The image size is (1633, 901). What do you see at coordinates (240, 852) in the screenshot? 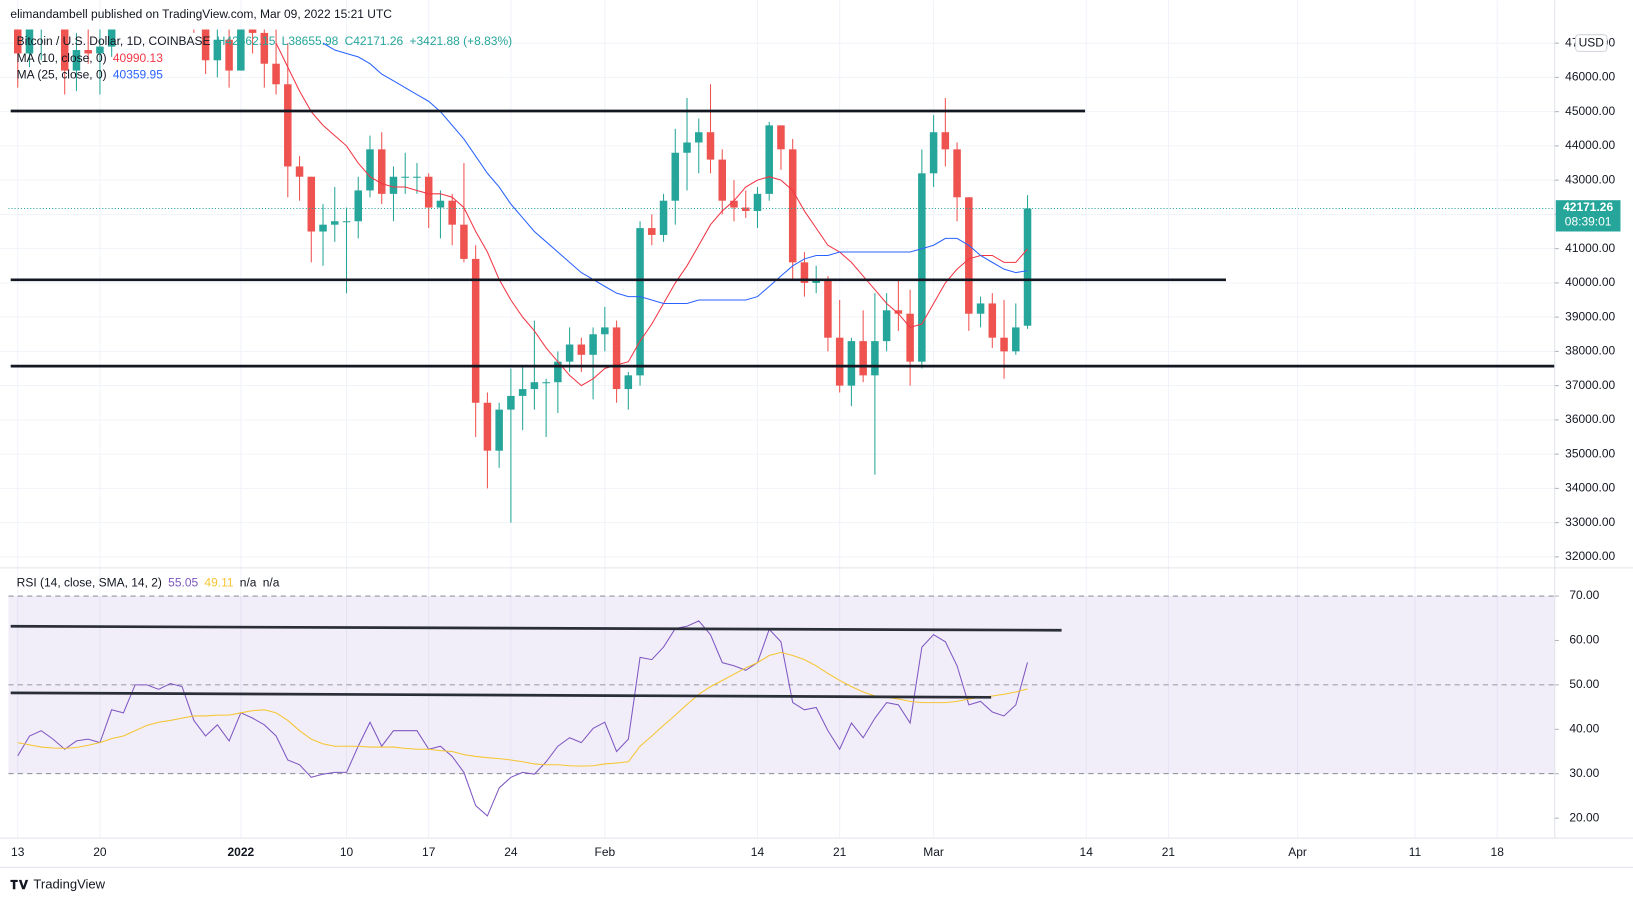
I see `x-tick-label: 2022` at bounding box center [240, 852].